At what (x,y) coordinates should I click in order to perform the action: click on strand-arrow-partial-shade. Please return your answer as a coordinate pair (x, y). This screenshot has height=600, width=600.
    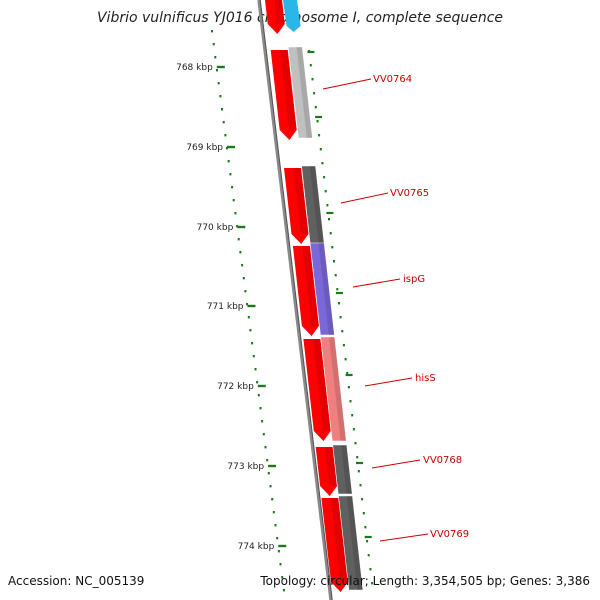
    Looking at the image, I should click on (279, 12).